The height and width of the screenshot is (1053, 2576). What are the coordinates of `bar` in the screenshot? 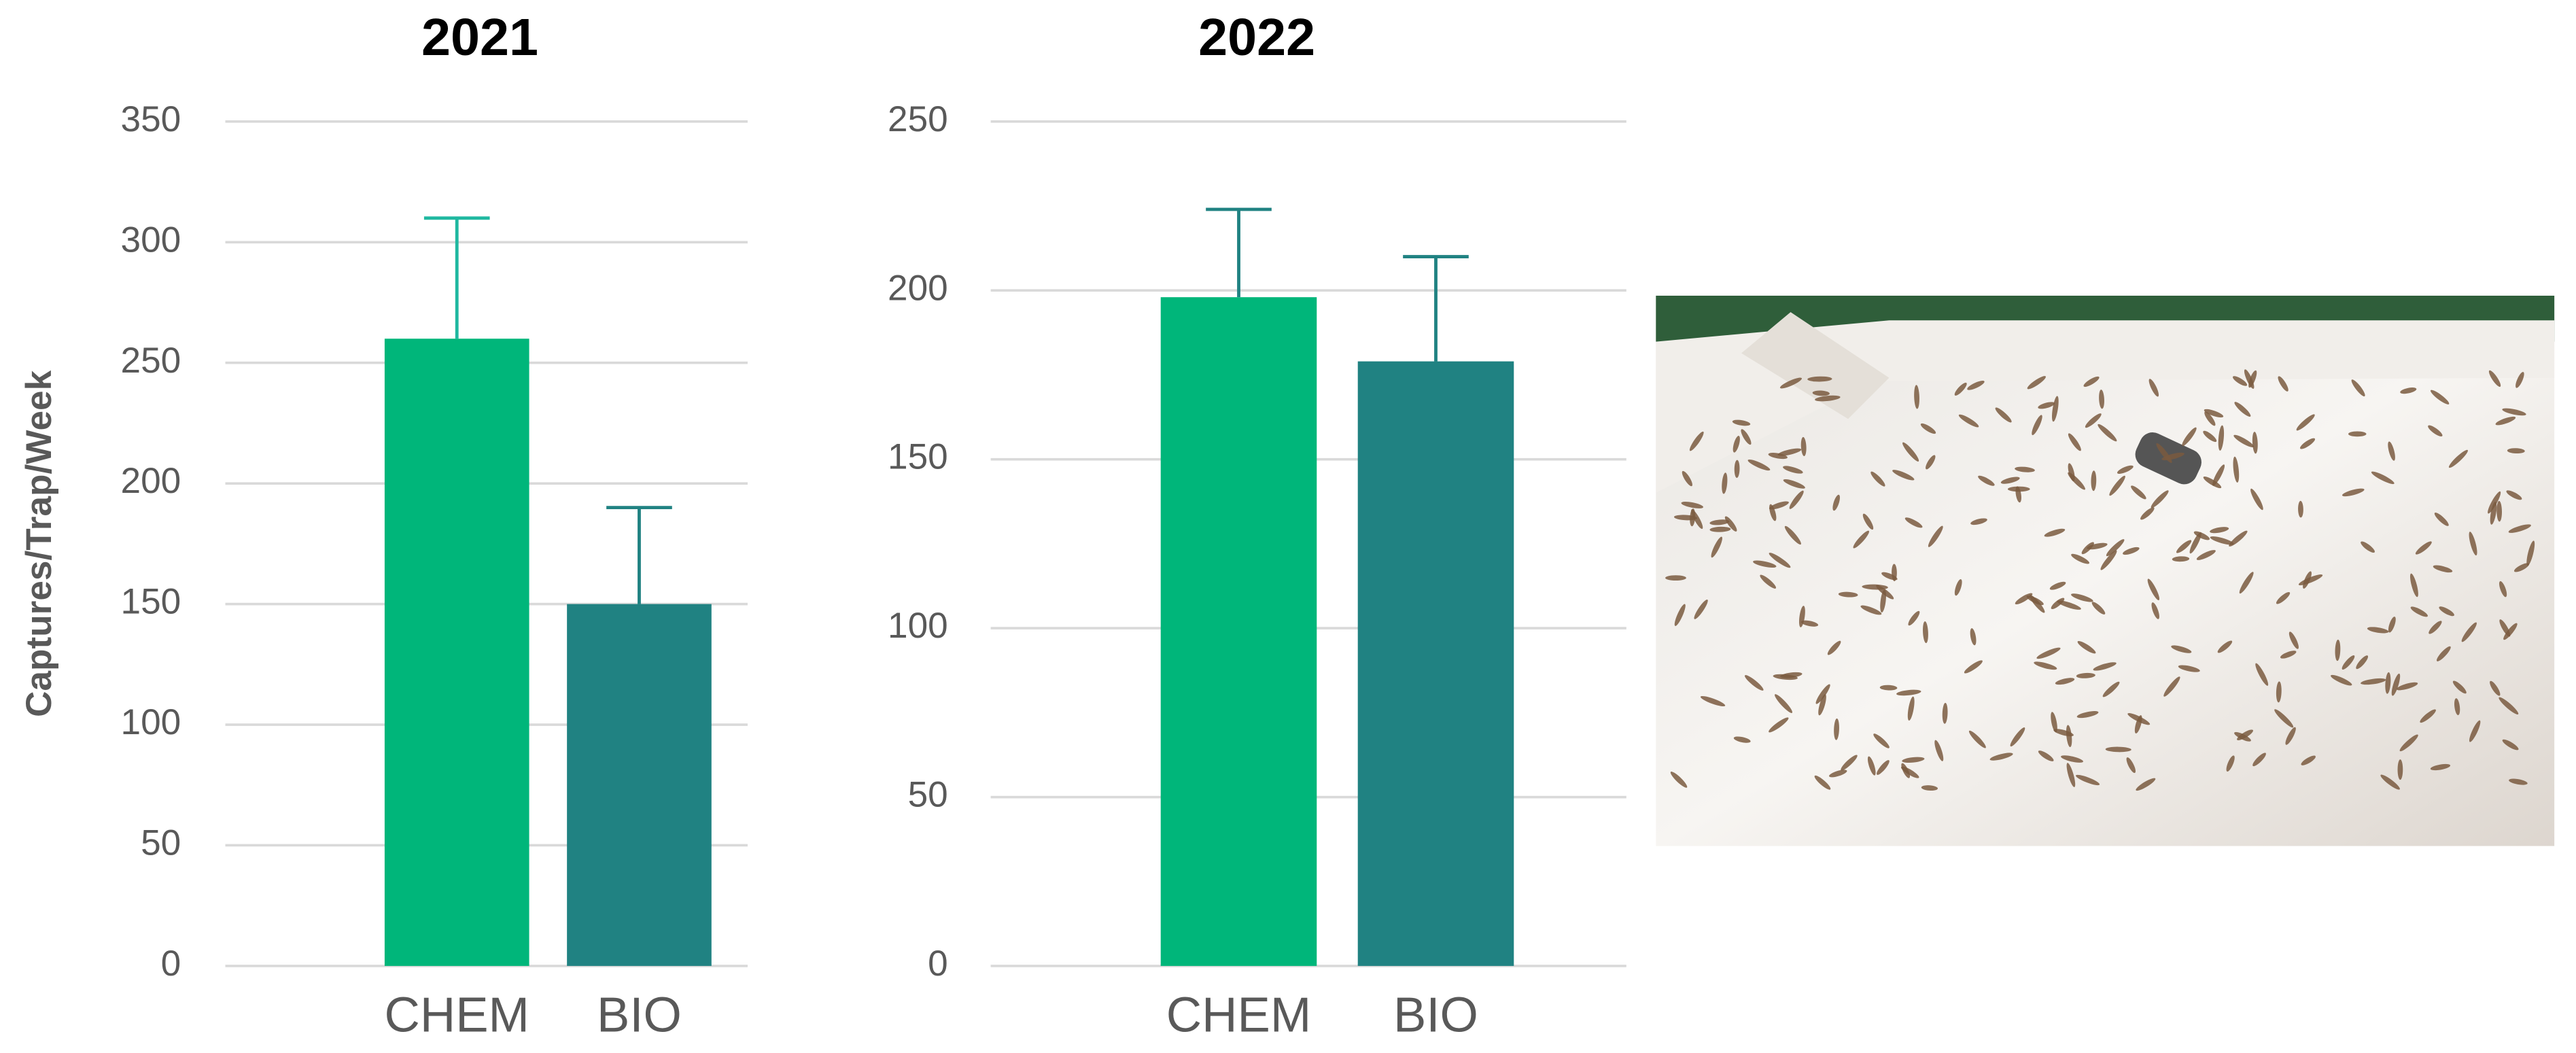 It's located at (456, 652).